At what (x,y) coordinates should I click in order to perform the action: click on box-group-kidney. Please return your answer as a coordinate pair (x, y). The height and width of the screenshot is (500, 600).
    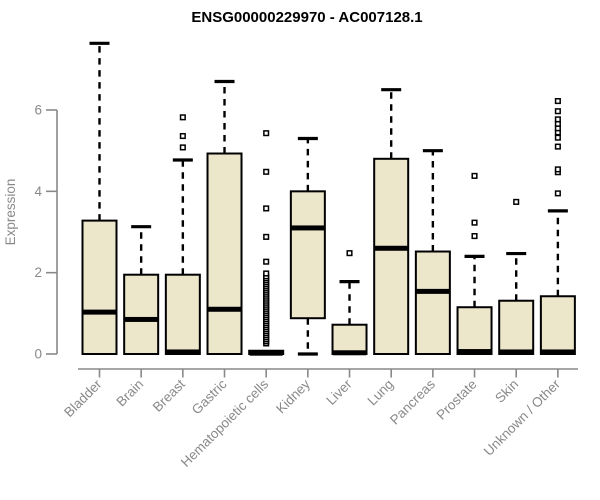
    Looking at the image, I should click on (307, 246).